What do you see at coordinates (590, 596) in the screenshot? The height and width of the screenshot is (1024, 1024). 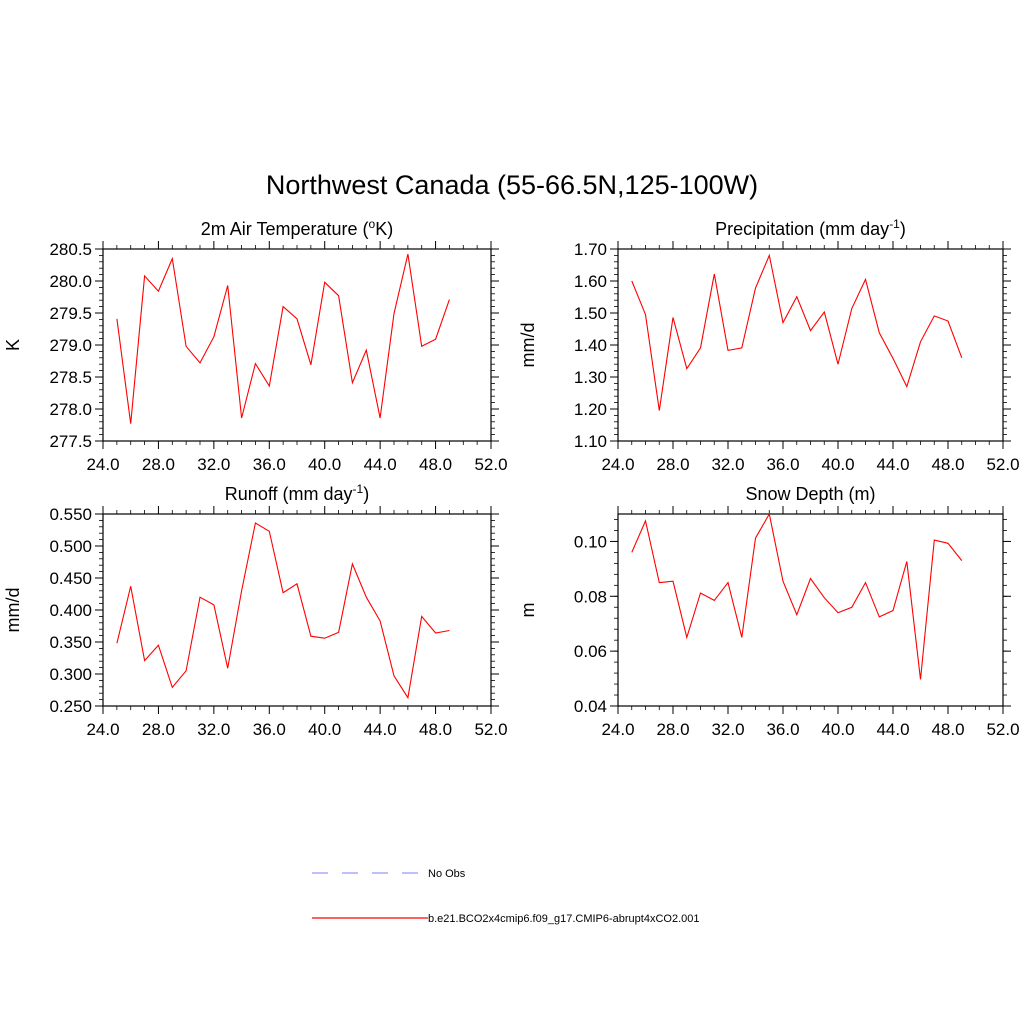 I see `y-tick-label: 0.08` at bounding box center [590, 596].